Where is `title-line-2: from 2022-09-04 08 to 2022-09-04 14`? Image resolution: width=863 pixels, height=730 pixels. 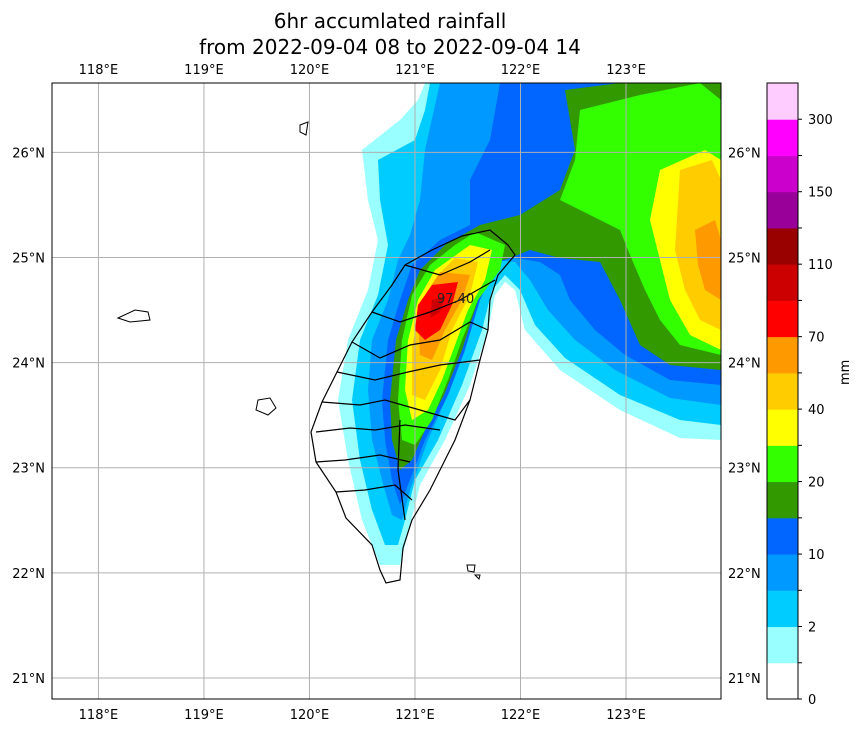
title-line-2: from 2022-09-04 08 to 2022-09-04 14 is located at coordinates (390, 47).